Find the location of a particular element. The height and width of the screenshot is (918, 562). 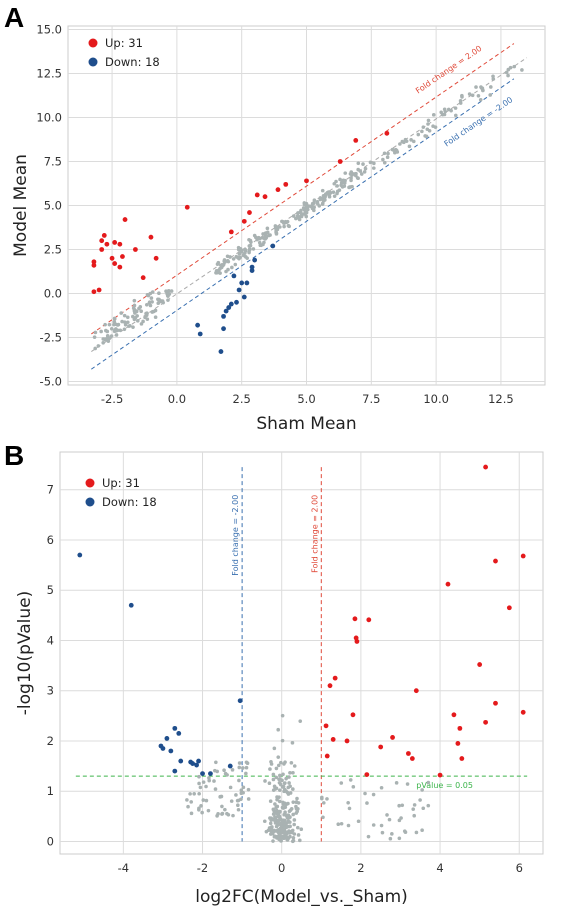

x-axis-label: Sham Mean is located at coordinates (306, 424).